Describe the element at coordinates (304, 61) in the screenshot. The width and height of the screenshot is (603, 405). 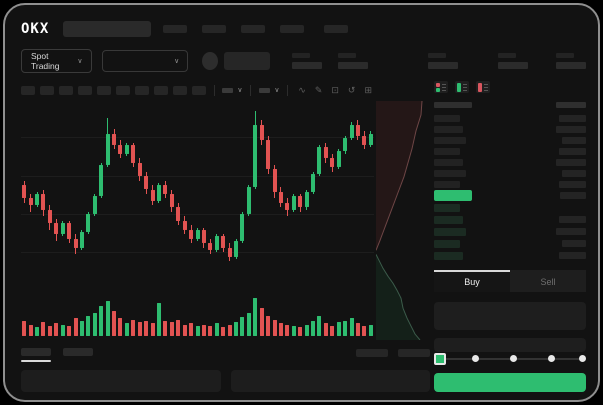
I see `market-bar: Spot Trading ∨ ∨` at that location.